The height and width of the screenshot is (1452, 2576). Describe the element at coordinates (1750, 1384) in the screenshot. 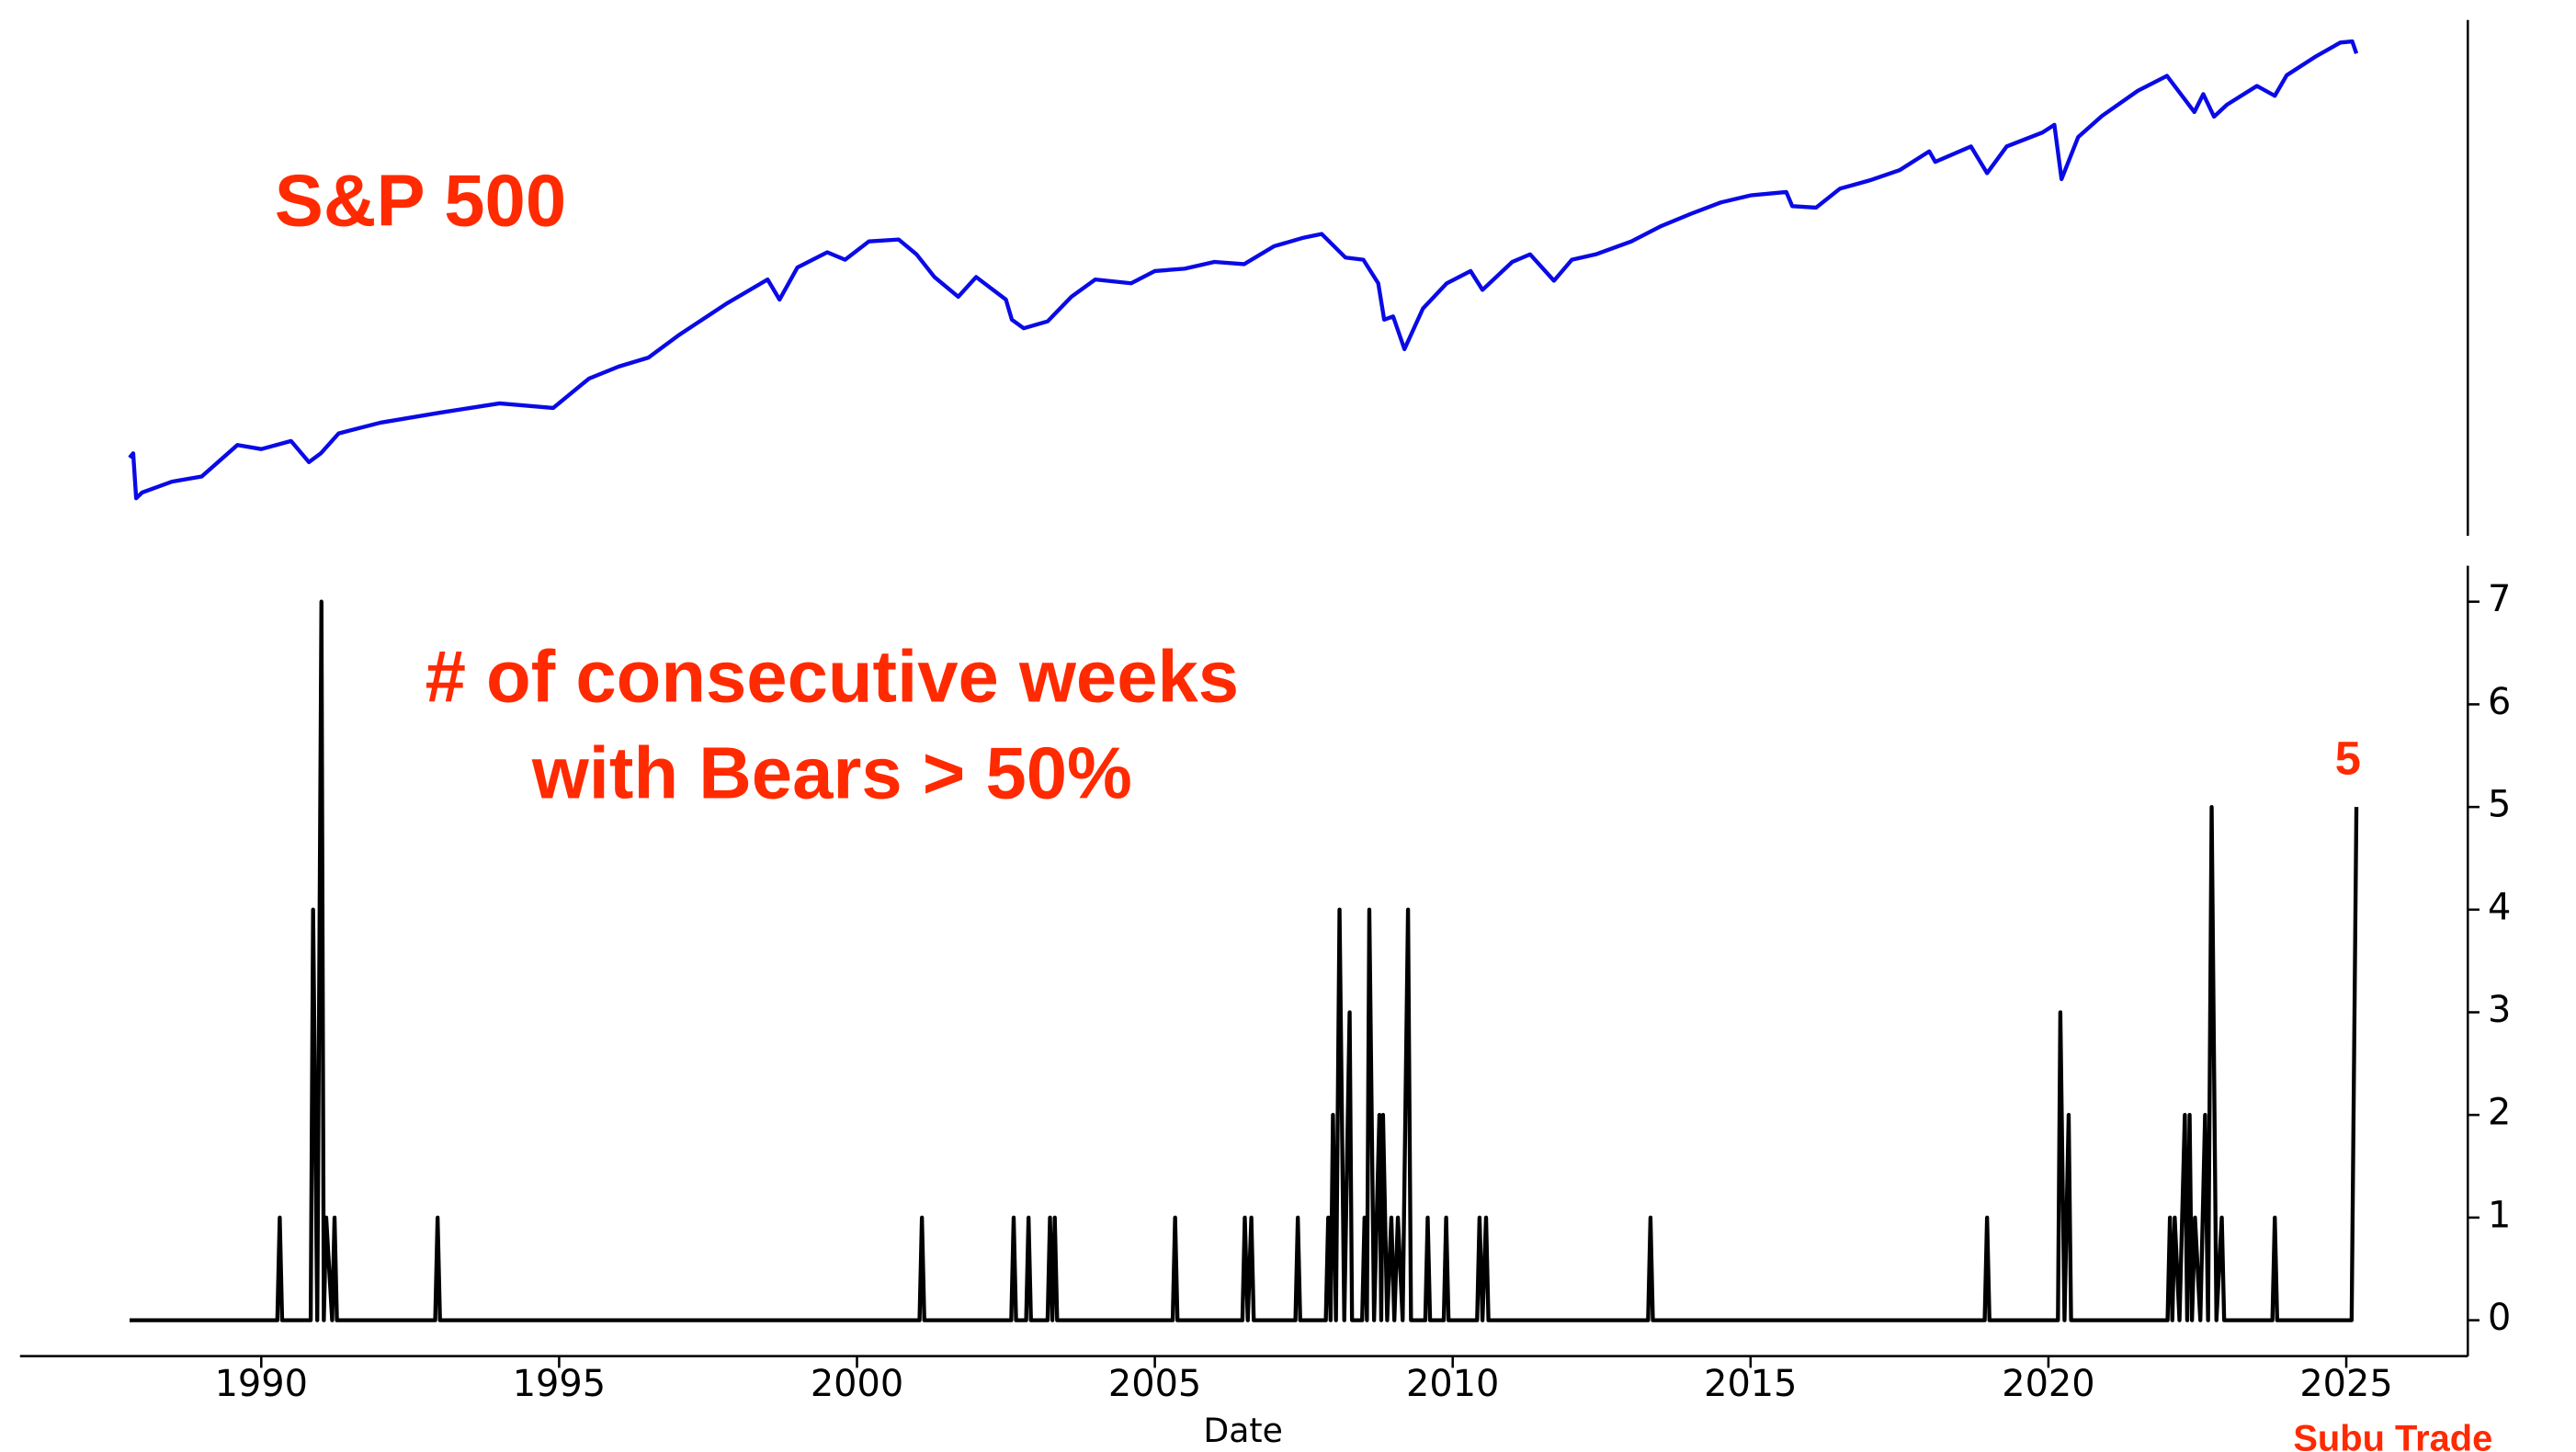

I see `x-tick-label: 2015` at that location.